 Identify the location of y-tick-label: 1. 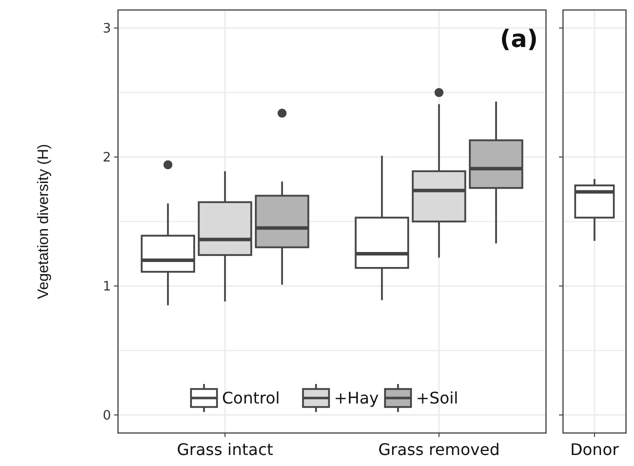
(106, 287).